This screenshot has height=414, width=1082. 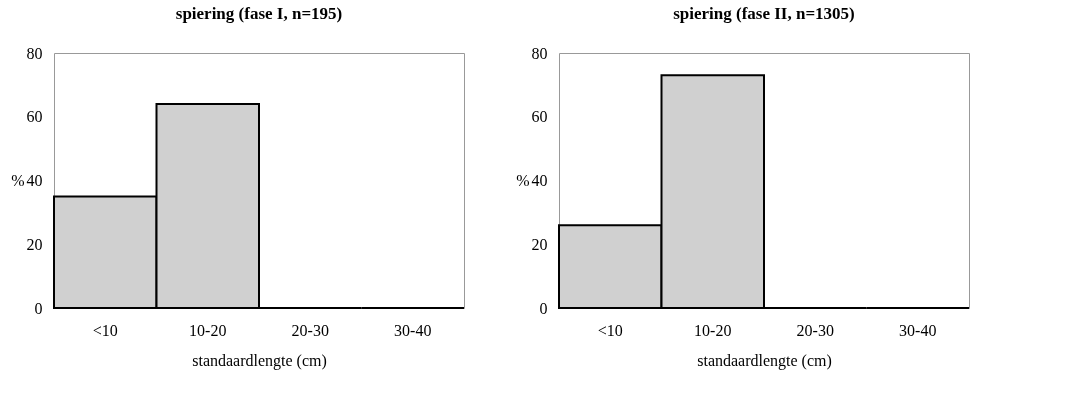 I want to click on chart-title: spiering (fase I, n=195), so click(x=259, y=13).